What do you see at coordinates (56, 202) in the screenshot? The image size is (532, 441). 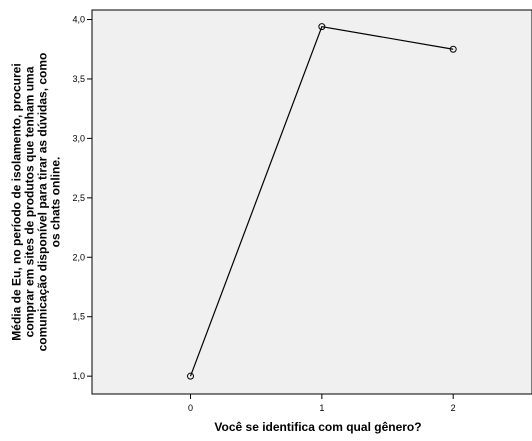 I see `y-axis-title-line: os chats online.` at bounding box center [56, 202].